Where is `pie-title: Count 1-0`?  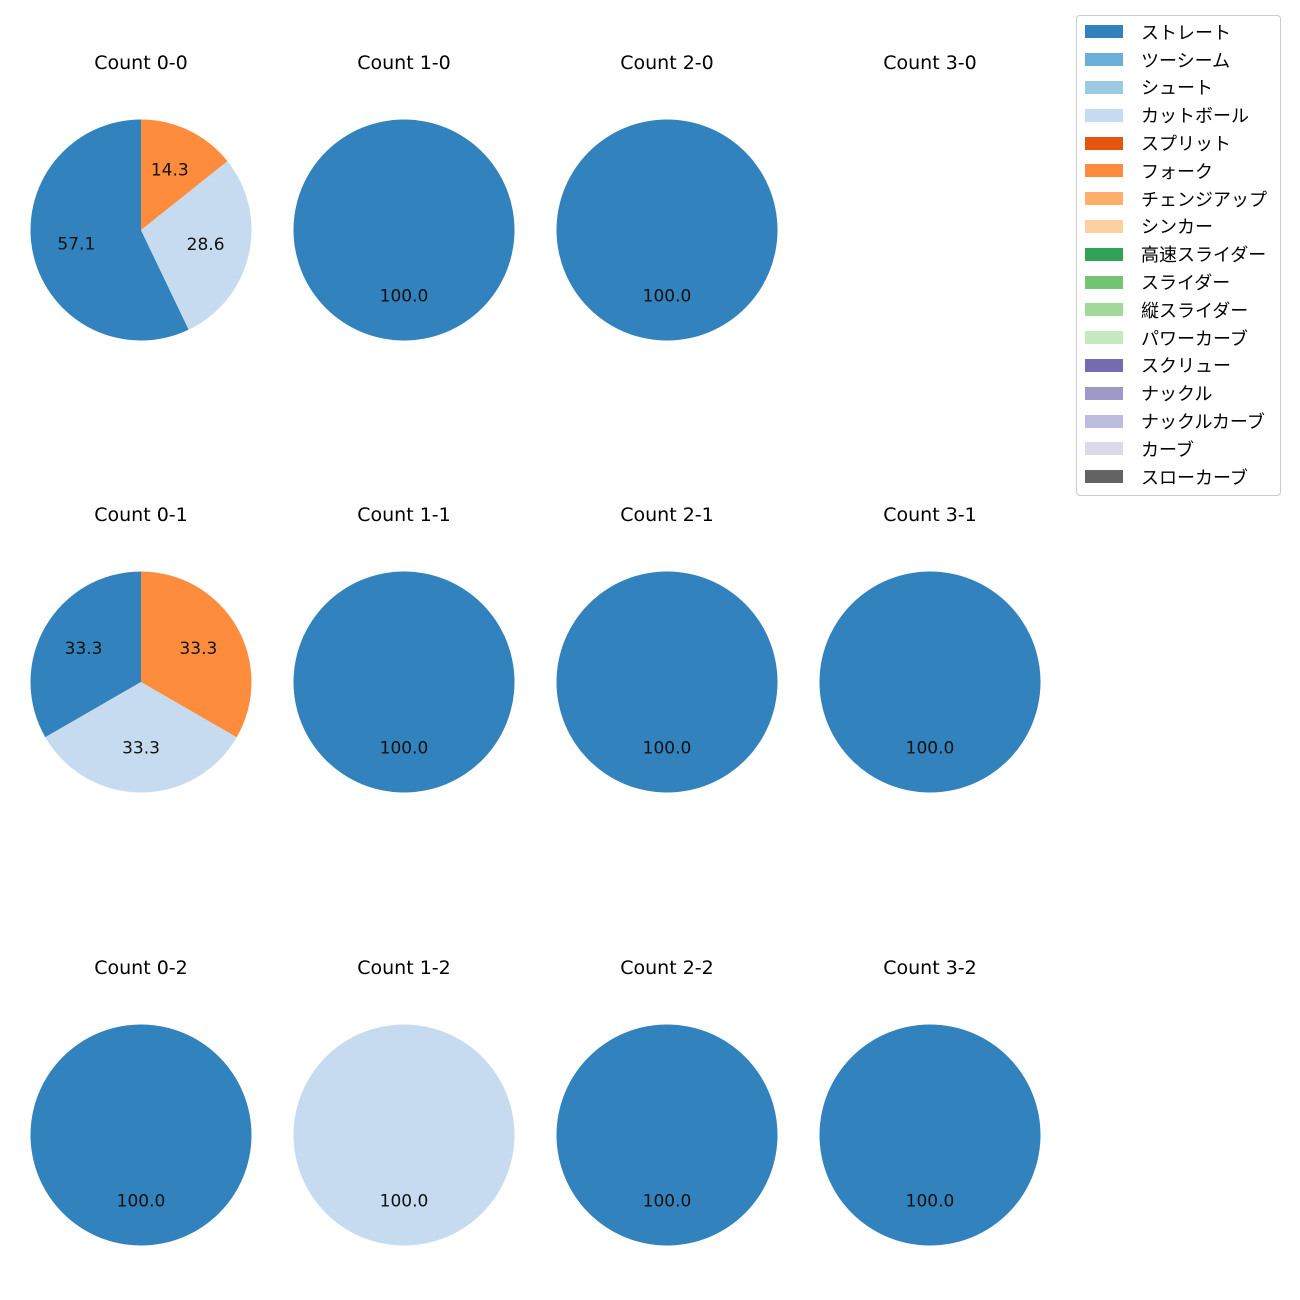
pie-title: Count 1-0 is located at coordinates (404, 63).